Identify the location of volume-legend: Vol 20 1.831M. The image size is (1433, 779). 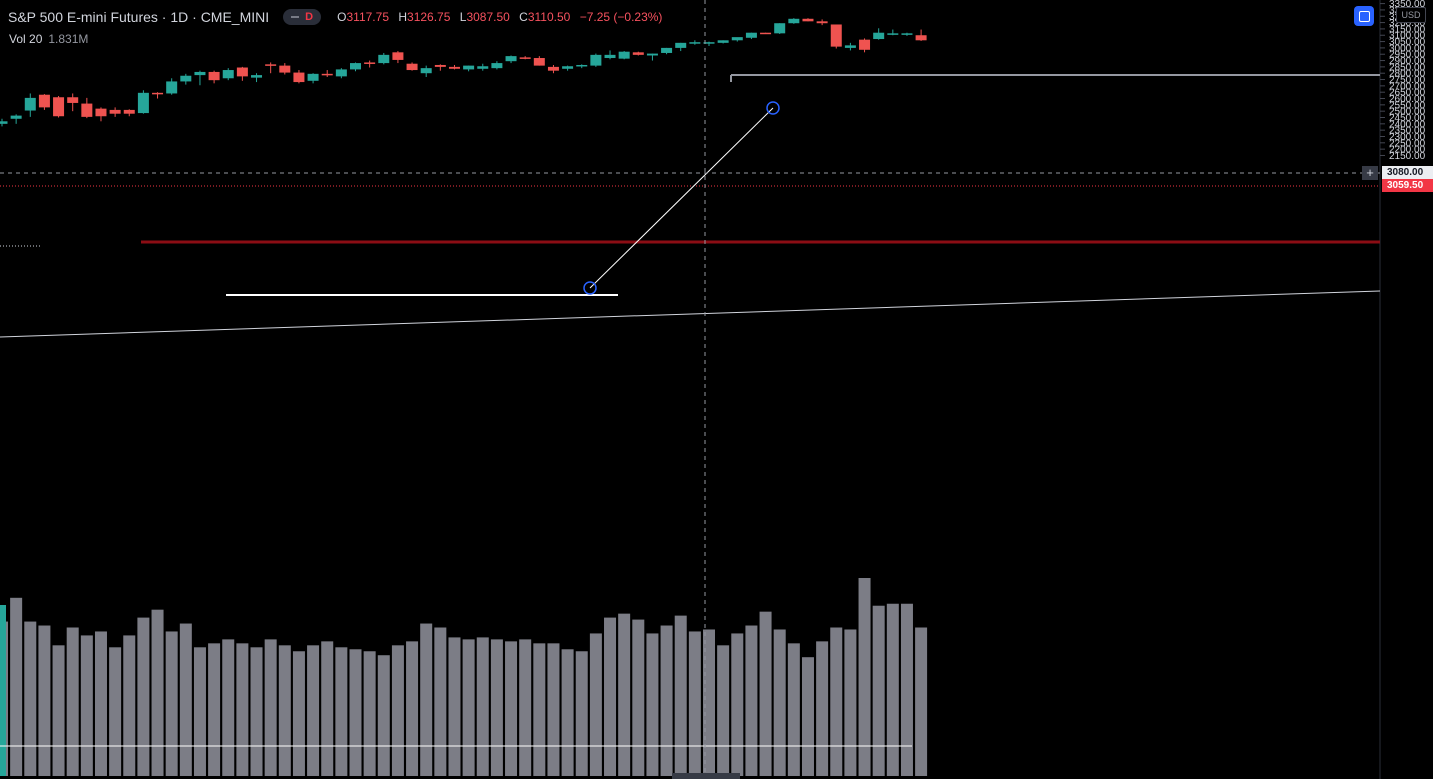
(48, 39).